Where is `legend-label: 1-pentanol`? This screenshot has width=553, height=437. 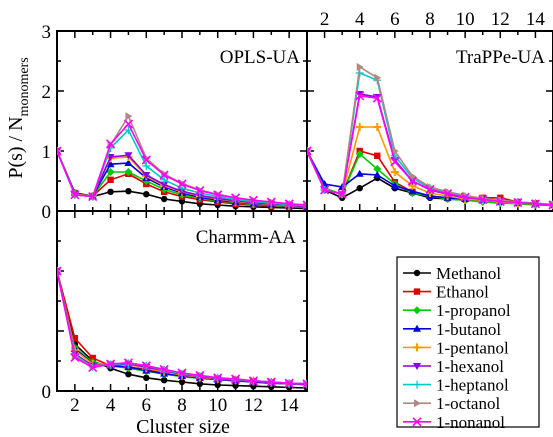 legend-label: 1-pentanol is located at coordinates (472, 347).